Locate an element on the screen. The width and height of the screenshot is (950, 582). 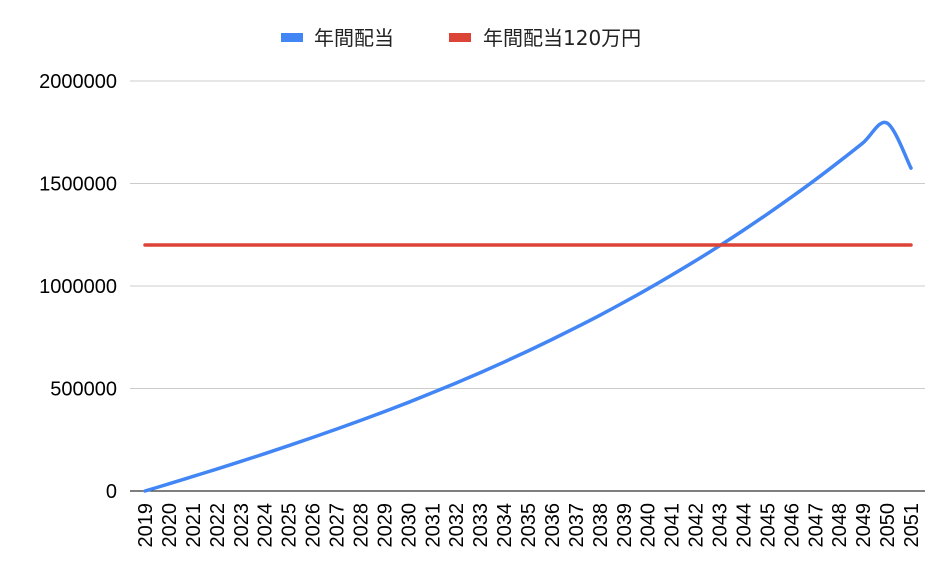
x-tick-label: 2042 is located at coordinates (697, 525).